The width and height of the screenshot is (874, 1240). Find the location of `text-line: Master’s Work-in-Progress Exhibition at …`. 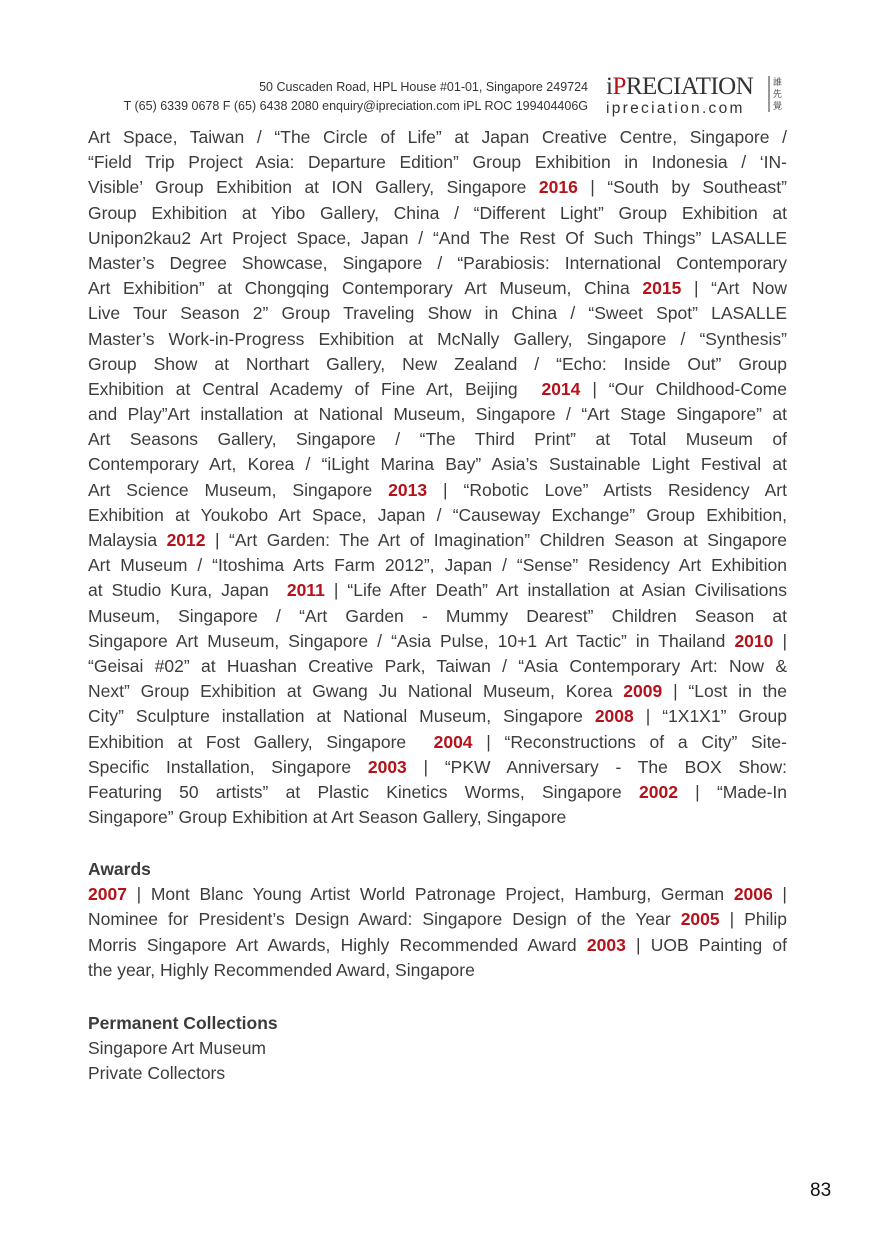

text-line: Master’s Work-in-Progress Exhibition at … is located at coordinates (437, 339).